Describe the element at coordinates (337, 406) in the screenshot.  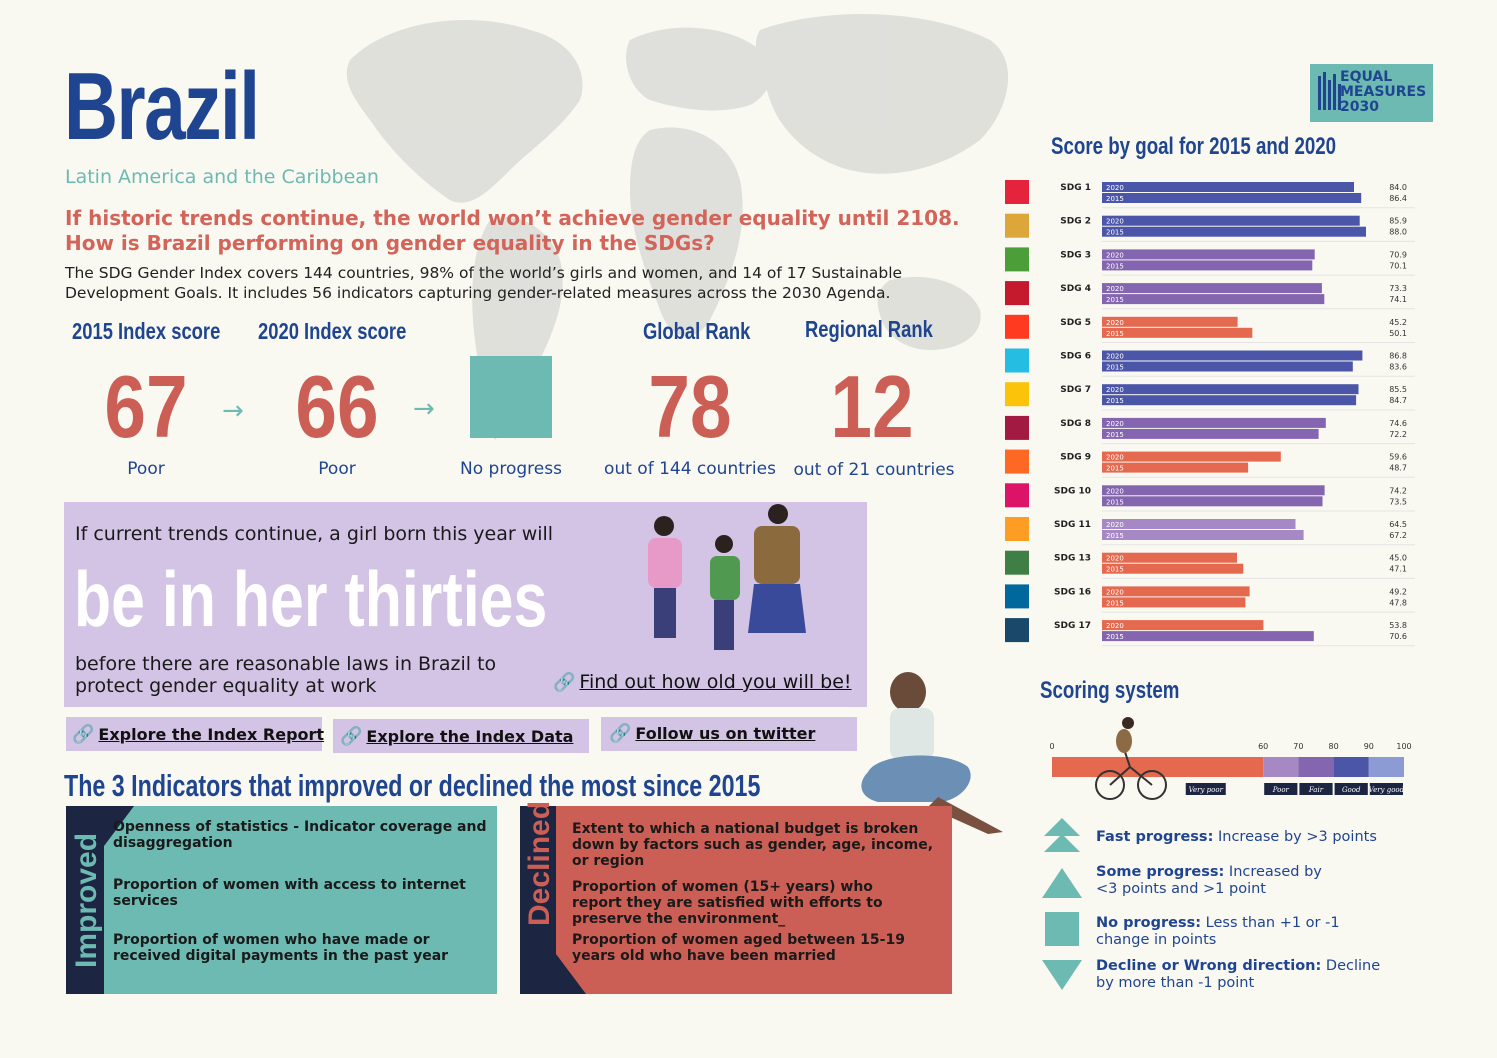
I see `index-2020-value: 66` at that location.